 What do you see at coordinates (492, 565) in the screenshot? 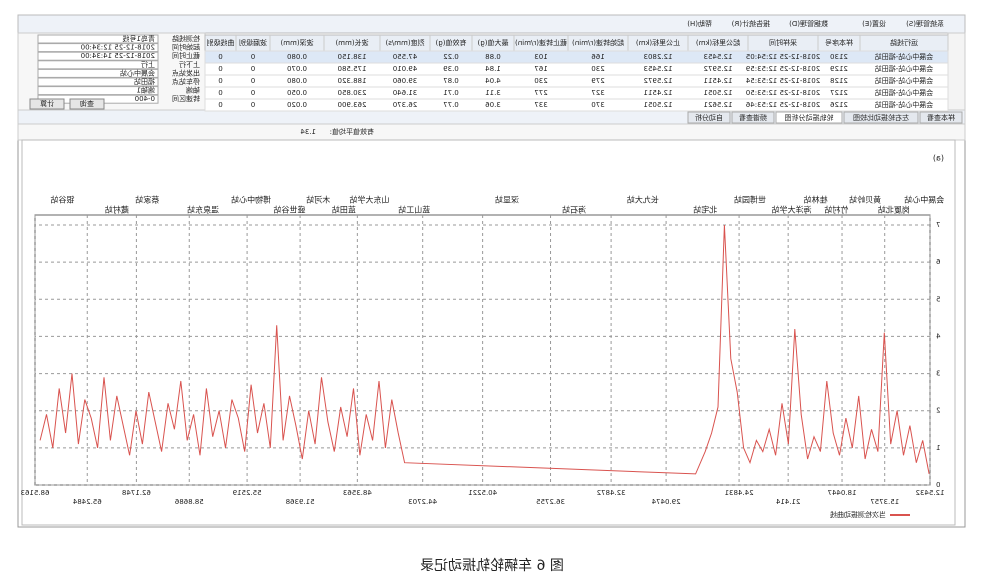
I see `caption: 图 6 车辆轮轨振动记录` at bounding box center [492, 565].